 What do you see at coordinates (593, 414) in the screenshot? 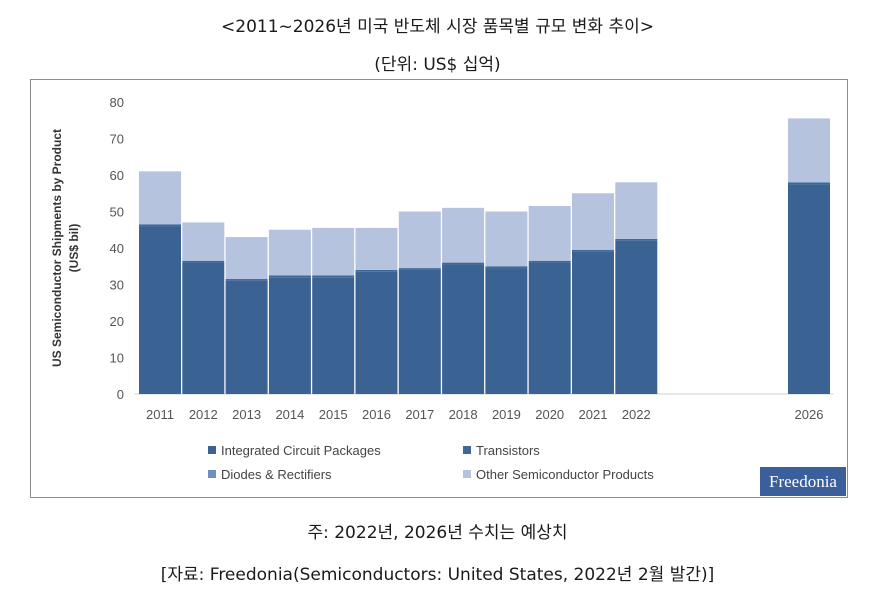
I see `x-tick-label: 2021` at bounding box center [593, 414].